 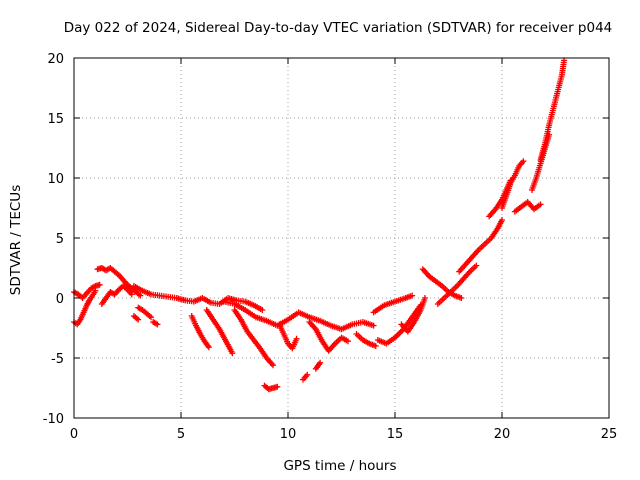 I want to click on series-outlier-c, so click(x=318, y=365).